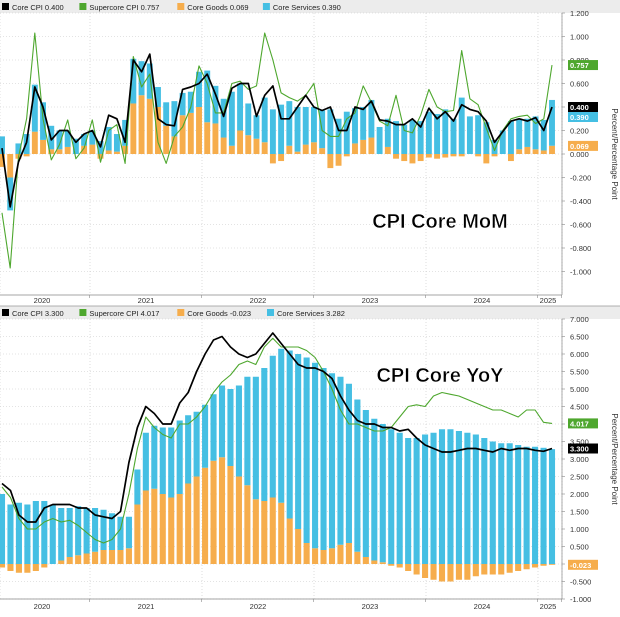 Image resolution: width=620 pixels, height=617 pixels. I want to click on end-value-label: 4.017, so click(579, 423).